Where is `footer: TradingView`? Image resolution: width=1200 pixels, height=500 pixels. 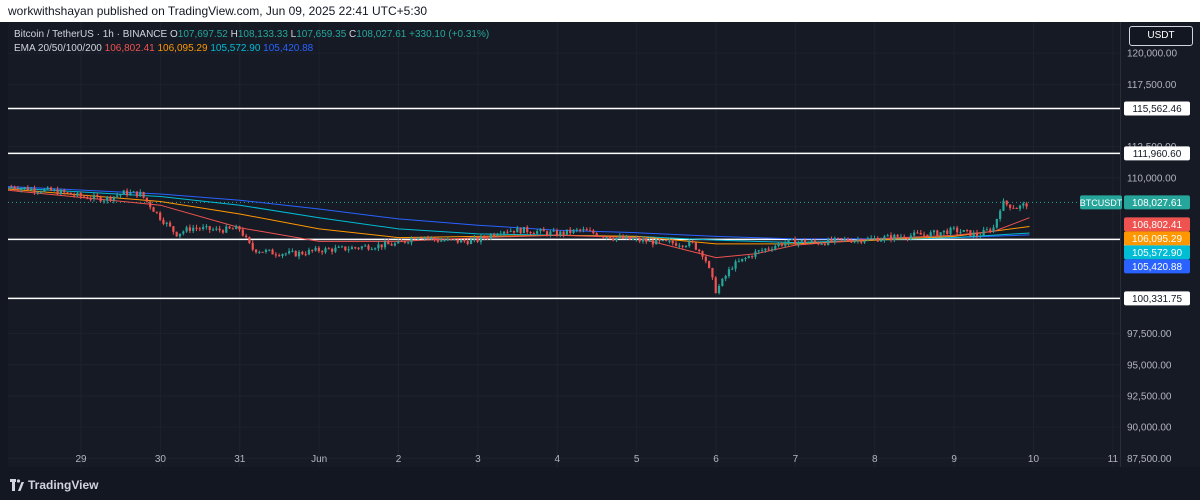
footer: TradingView is located at coordinates (600, 485).